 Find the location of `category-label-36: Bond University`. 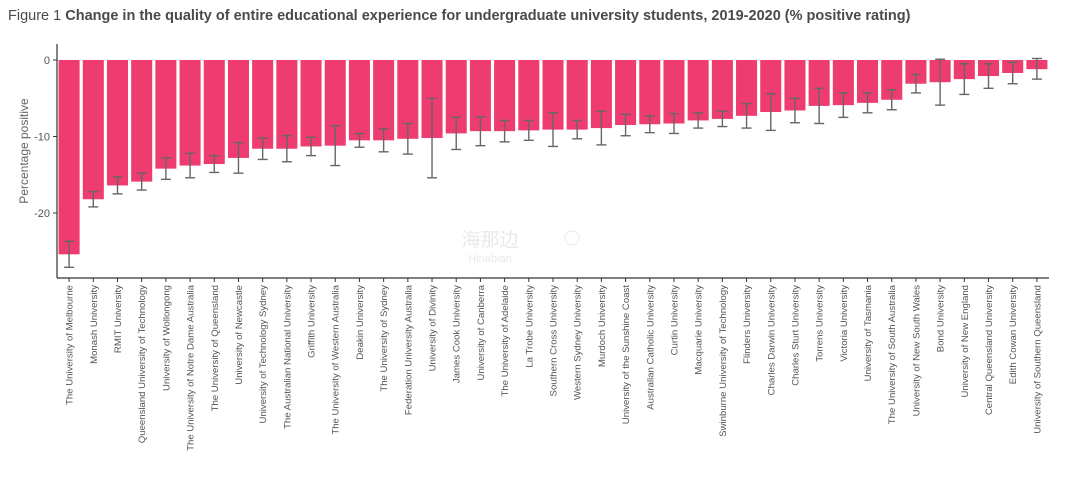

category-label-36: Bond University is located at coordinates (941, 318).